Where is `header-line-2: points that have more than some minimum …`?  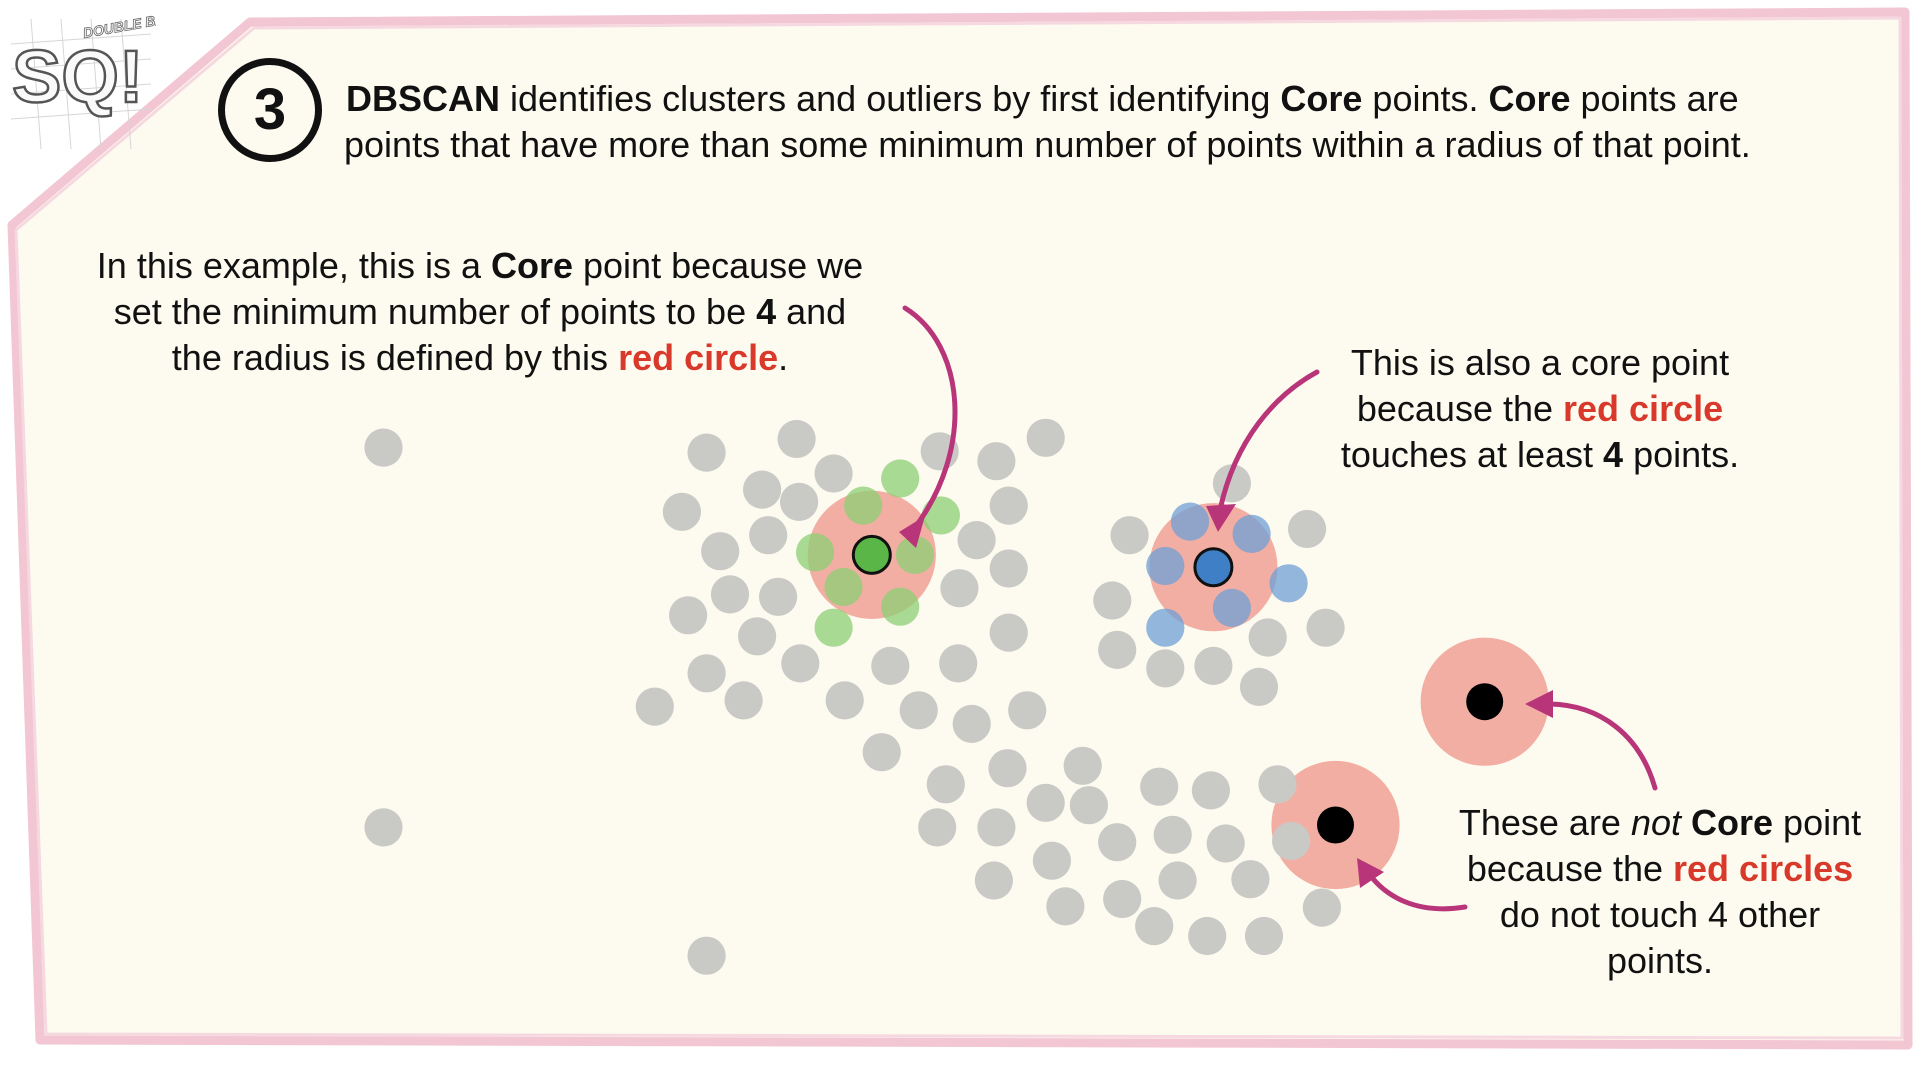 header-line-2: points that have more than some minimum … is located at coordinates (1047, 144).